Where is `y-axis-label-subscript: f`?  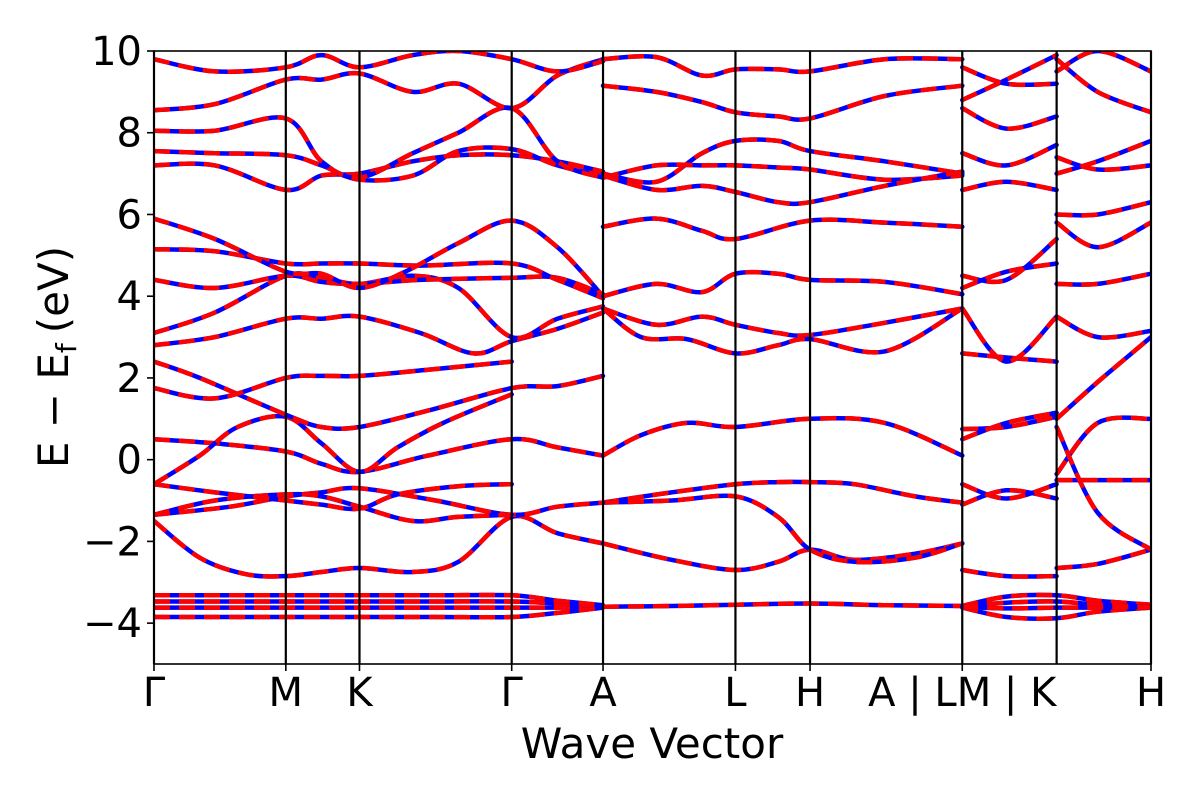
y-axis-label-subscript: f is located at coordinates (66, 347).